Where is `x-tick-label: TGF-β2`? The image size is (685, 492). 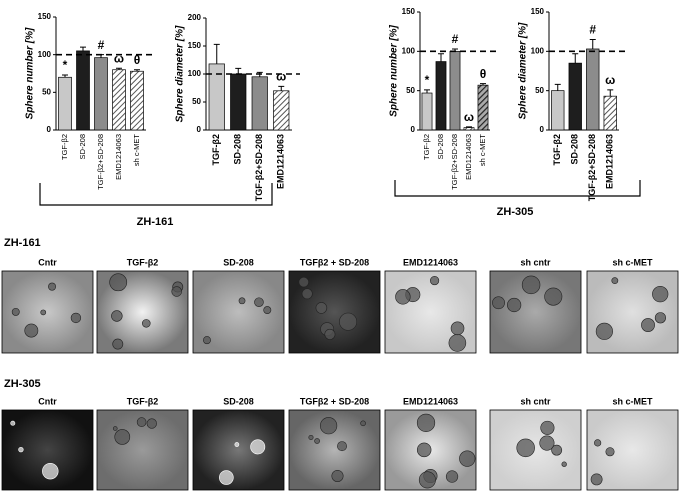
x-tick-label: TGF-β2 is located at coordinates (426, 147).